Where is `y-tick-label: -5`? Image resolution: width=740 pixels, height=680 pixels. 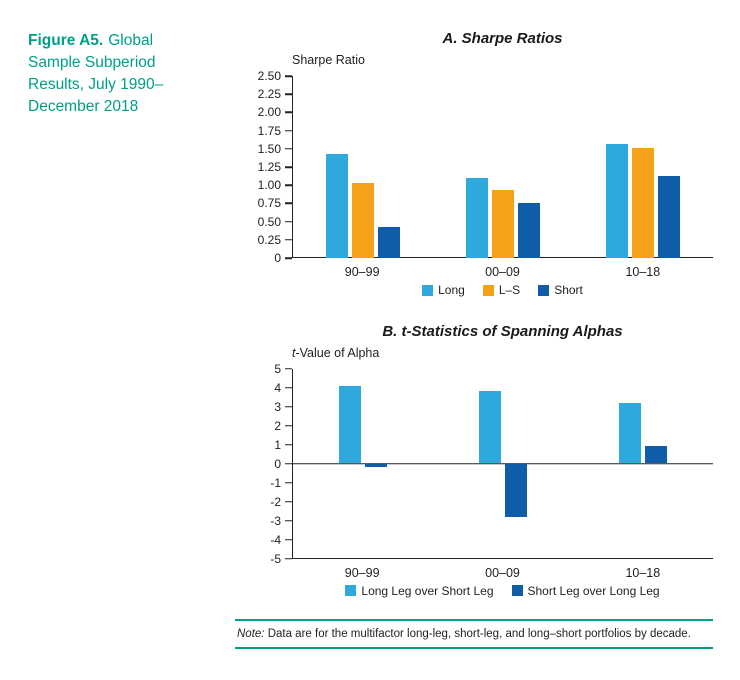 y-tick-label: -5 is located at coordinates (275, 558).